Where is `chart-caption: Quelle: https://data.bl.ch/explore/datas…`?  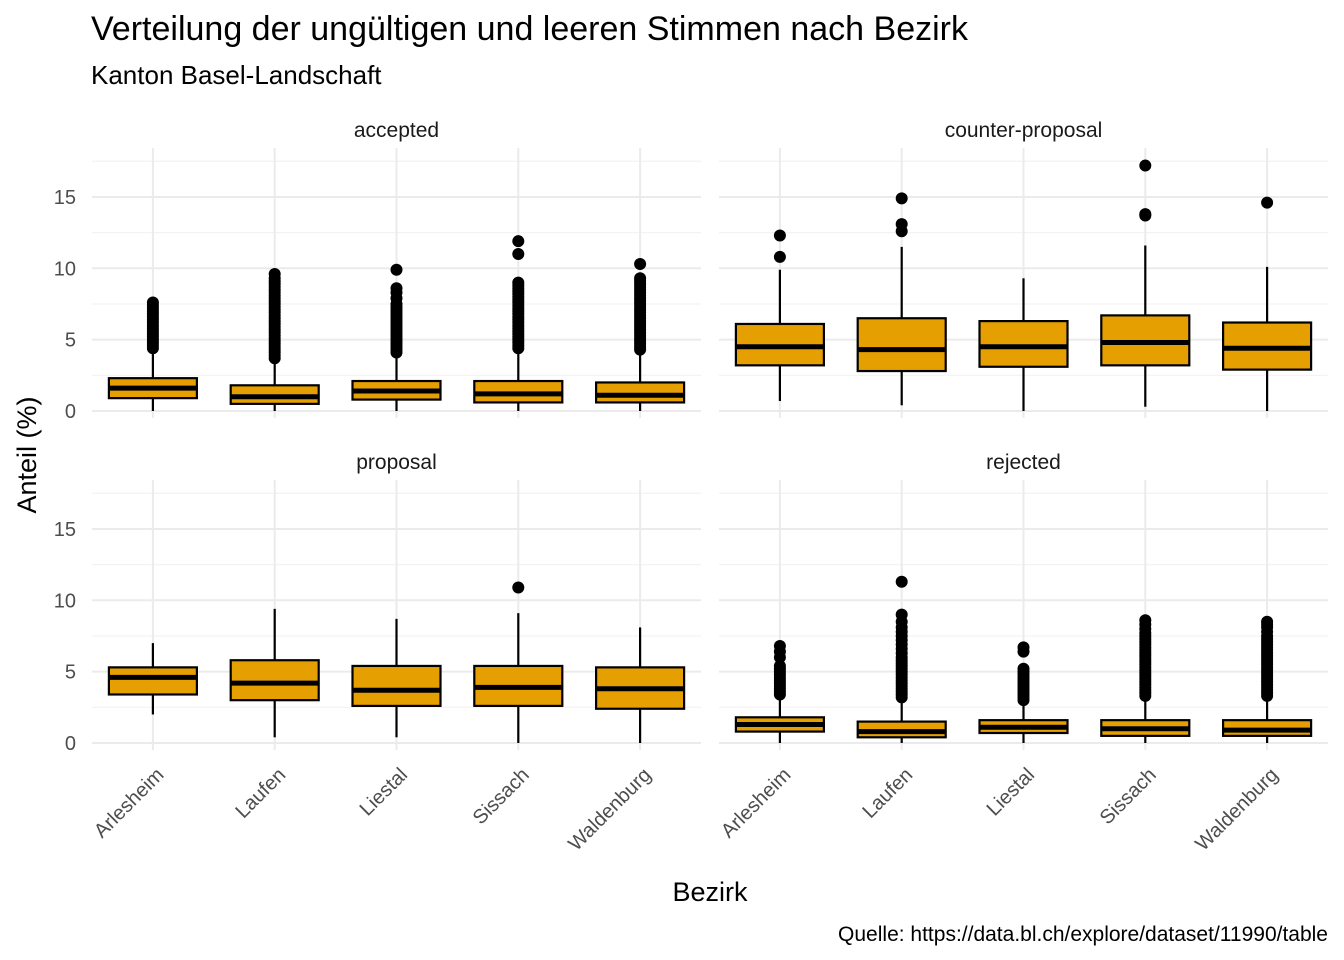 chart-caption: Quelle: https://data.bl.ch/explore/datas… is located at coordinates (1083, 934).